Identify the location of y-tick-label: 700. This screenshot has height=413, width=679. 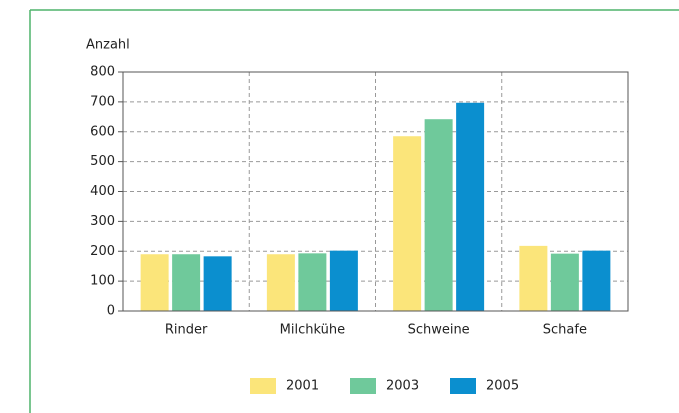
(102, 101).